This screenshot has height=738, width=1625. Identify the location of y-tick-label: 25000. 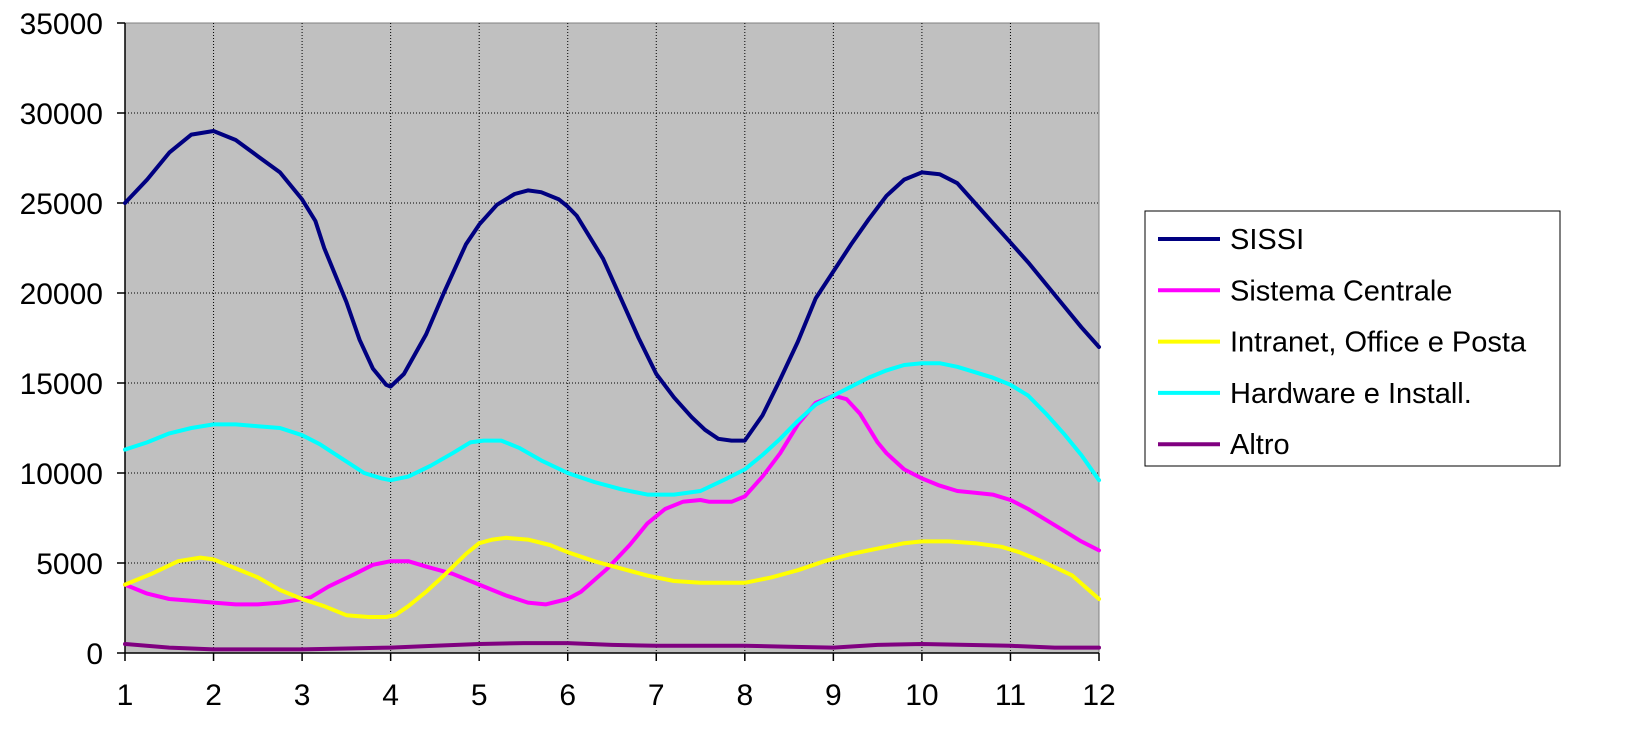
(61, 204).